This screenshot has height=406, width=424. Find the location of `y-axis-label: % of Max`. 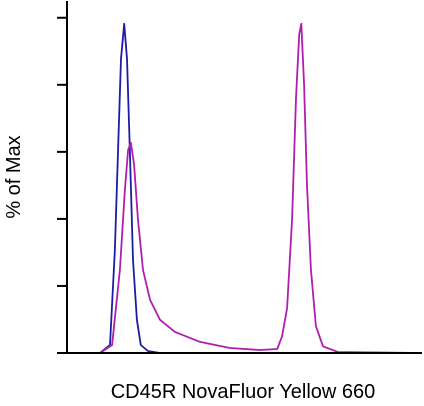

y-axis-label: % of Max is located at coordinates (14, 176).